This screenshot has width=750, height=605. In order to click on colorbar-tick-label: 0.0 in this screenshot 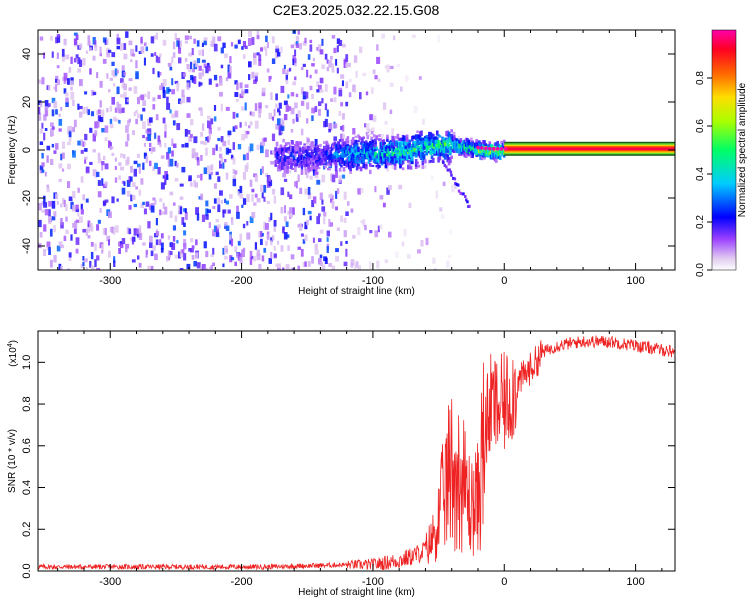, I will do `click(700, 270)`.